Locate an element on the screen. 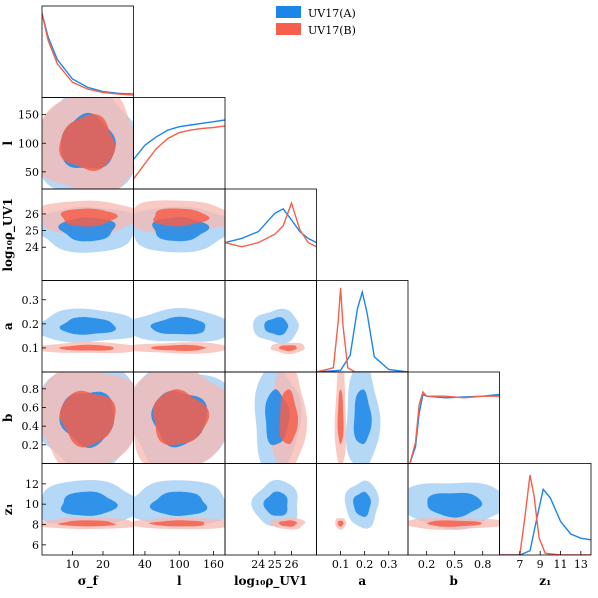 The width and height of the screenshot is (598, 598). legend-label-uv17a: UV17(A) is located at coordinates (332, 13).